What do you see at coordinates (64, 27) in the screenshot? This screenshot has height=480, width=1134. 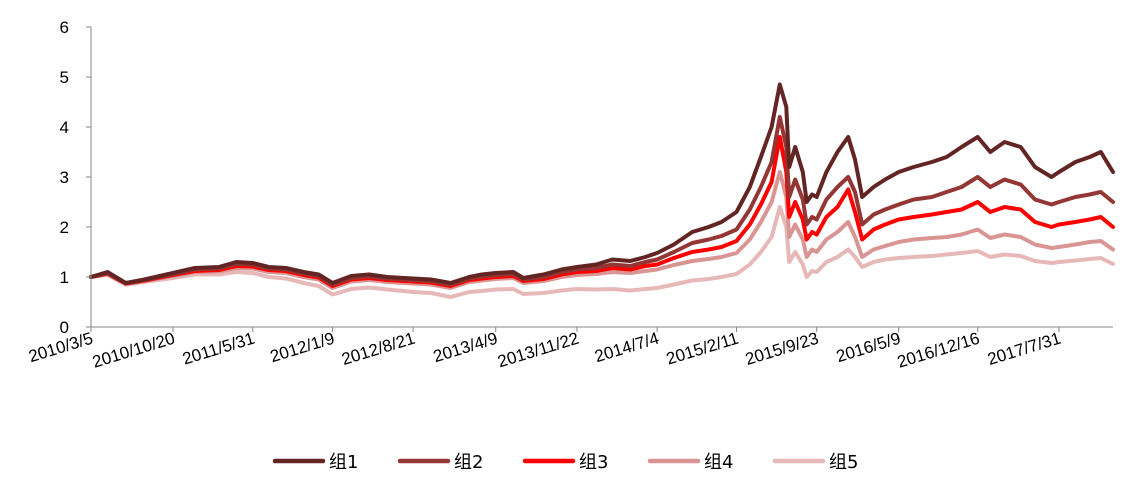 I see `y-tick-label: 6` at bounding box center [64, 27].